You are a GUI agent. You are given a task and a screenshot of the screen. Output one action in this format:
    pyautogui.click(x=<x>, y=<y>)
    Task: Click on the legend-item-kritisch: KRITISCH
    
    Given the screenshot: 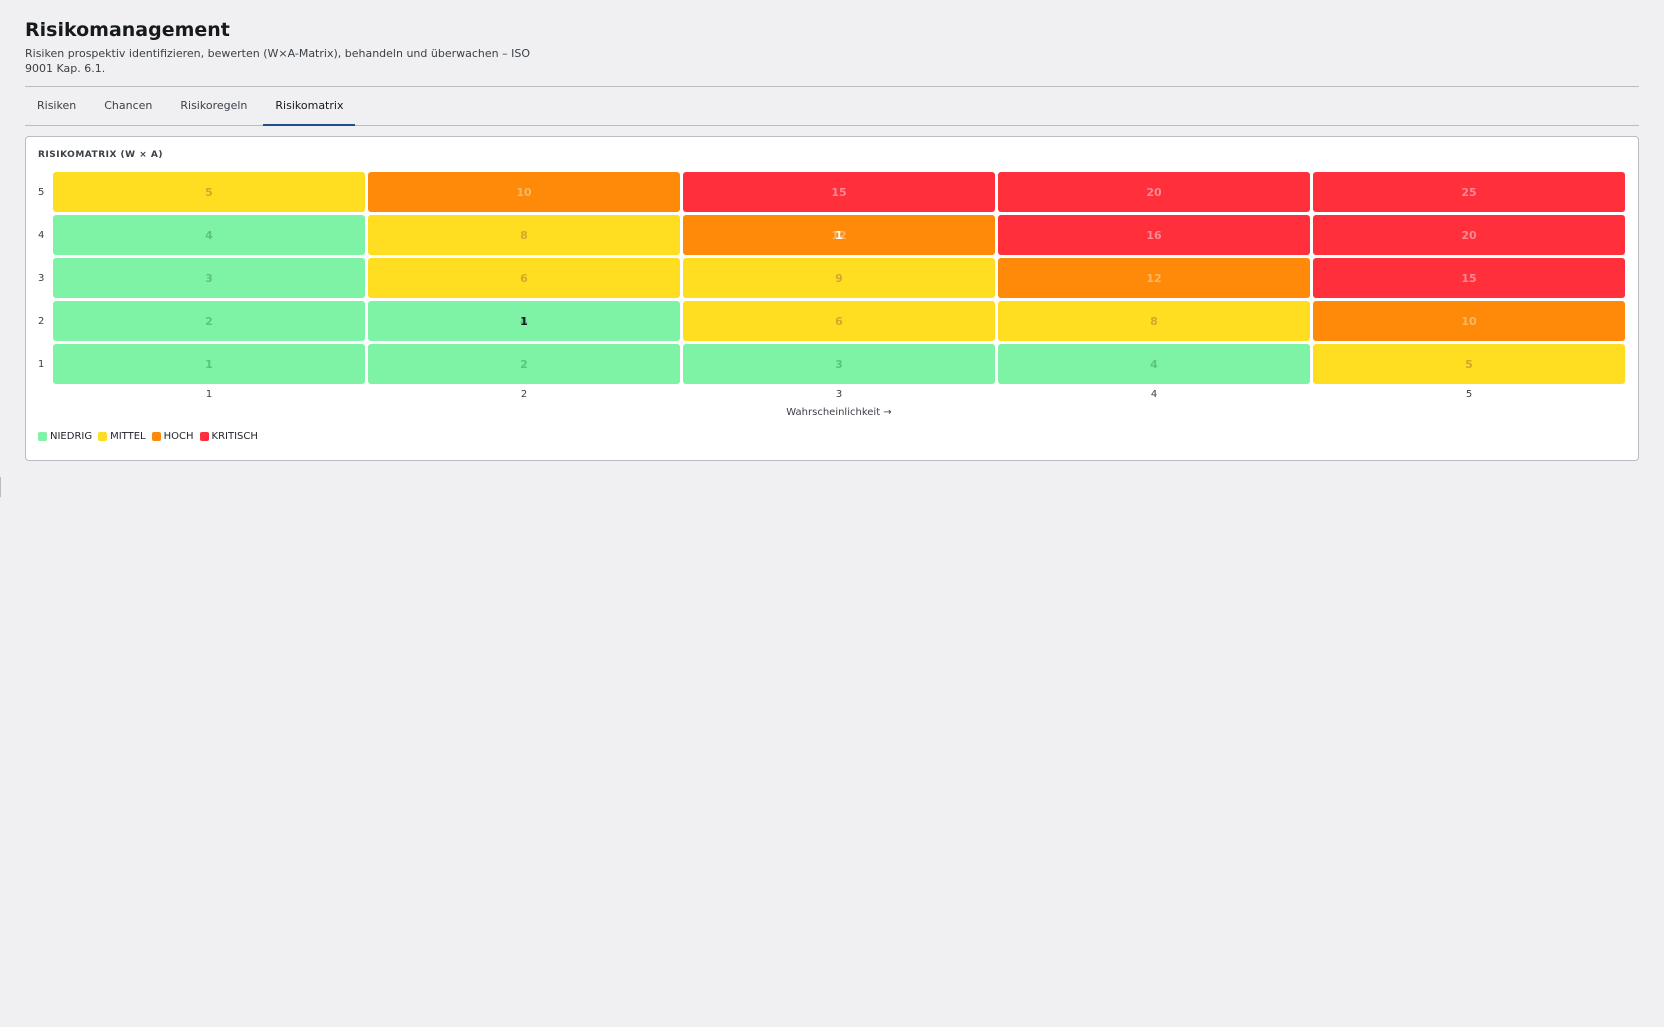 What is the action you would take?
    pyautogui.click(x=228, y=436)
    